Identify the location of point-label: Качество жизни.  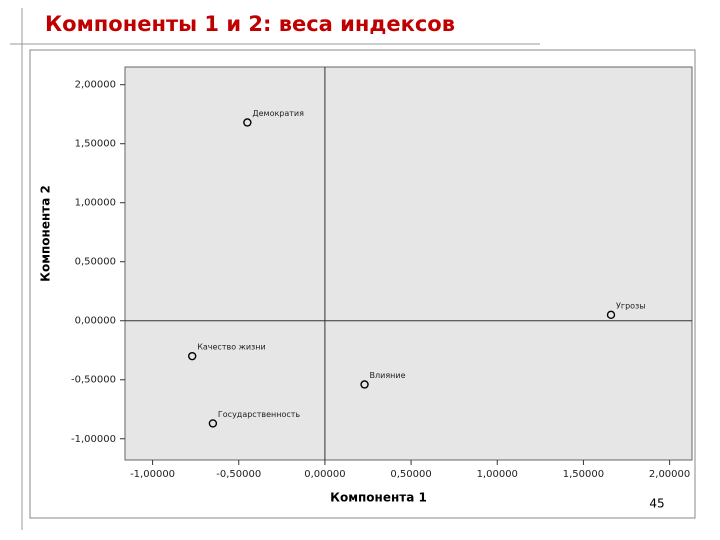
(231, 347).